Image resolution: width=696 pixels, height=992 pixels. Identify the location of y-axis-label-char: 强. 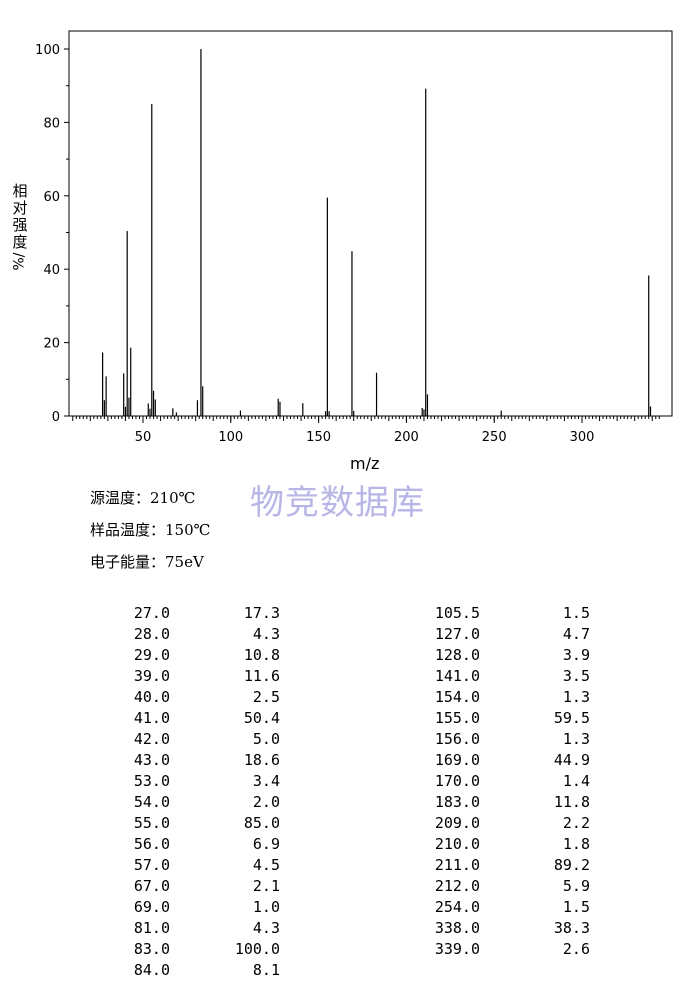
(20, 225).